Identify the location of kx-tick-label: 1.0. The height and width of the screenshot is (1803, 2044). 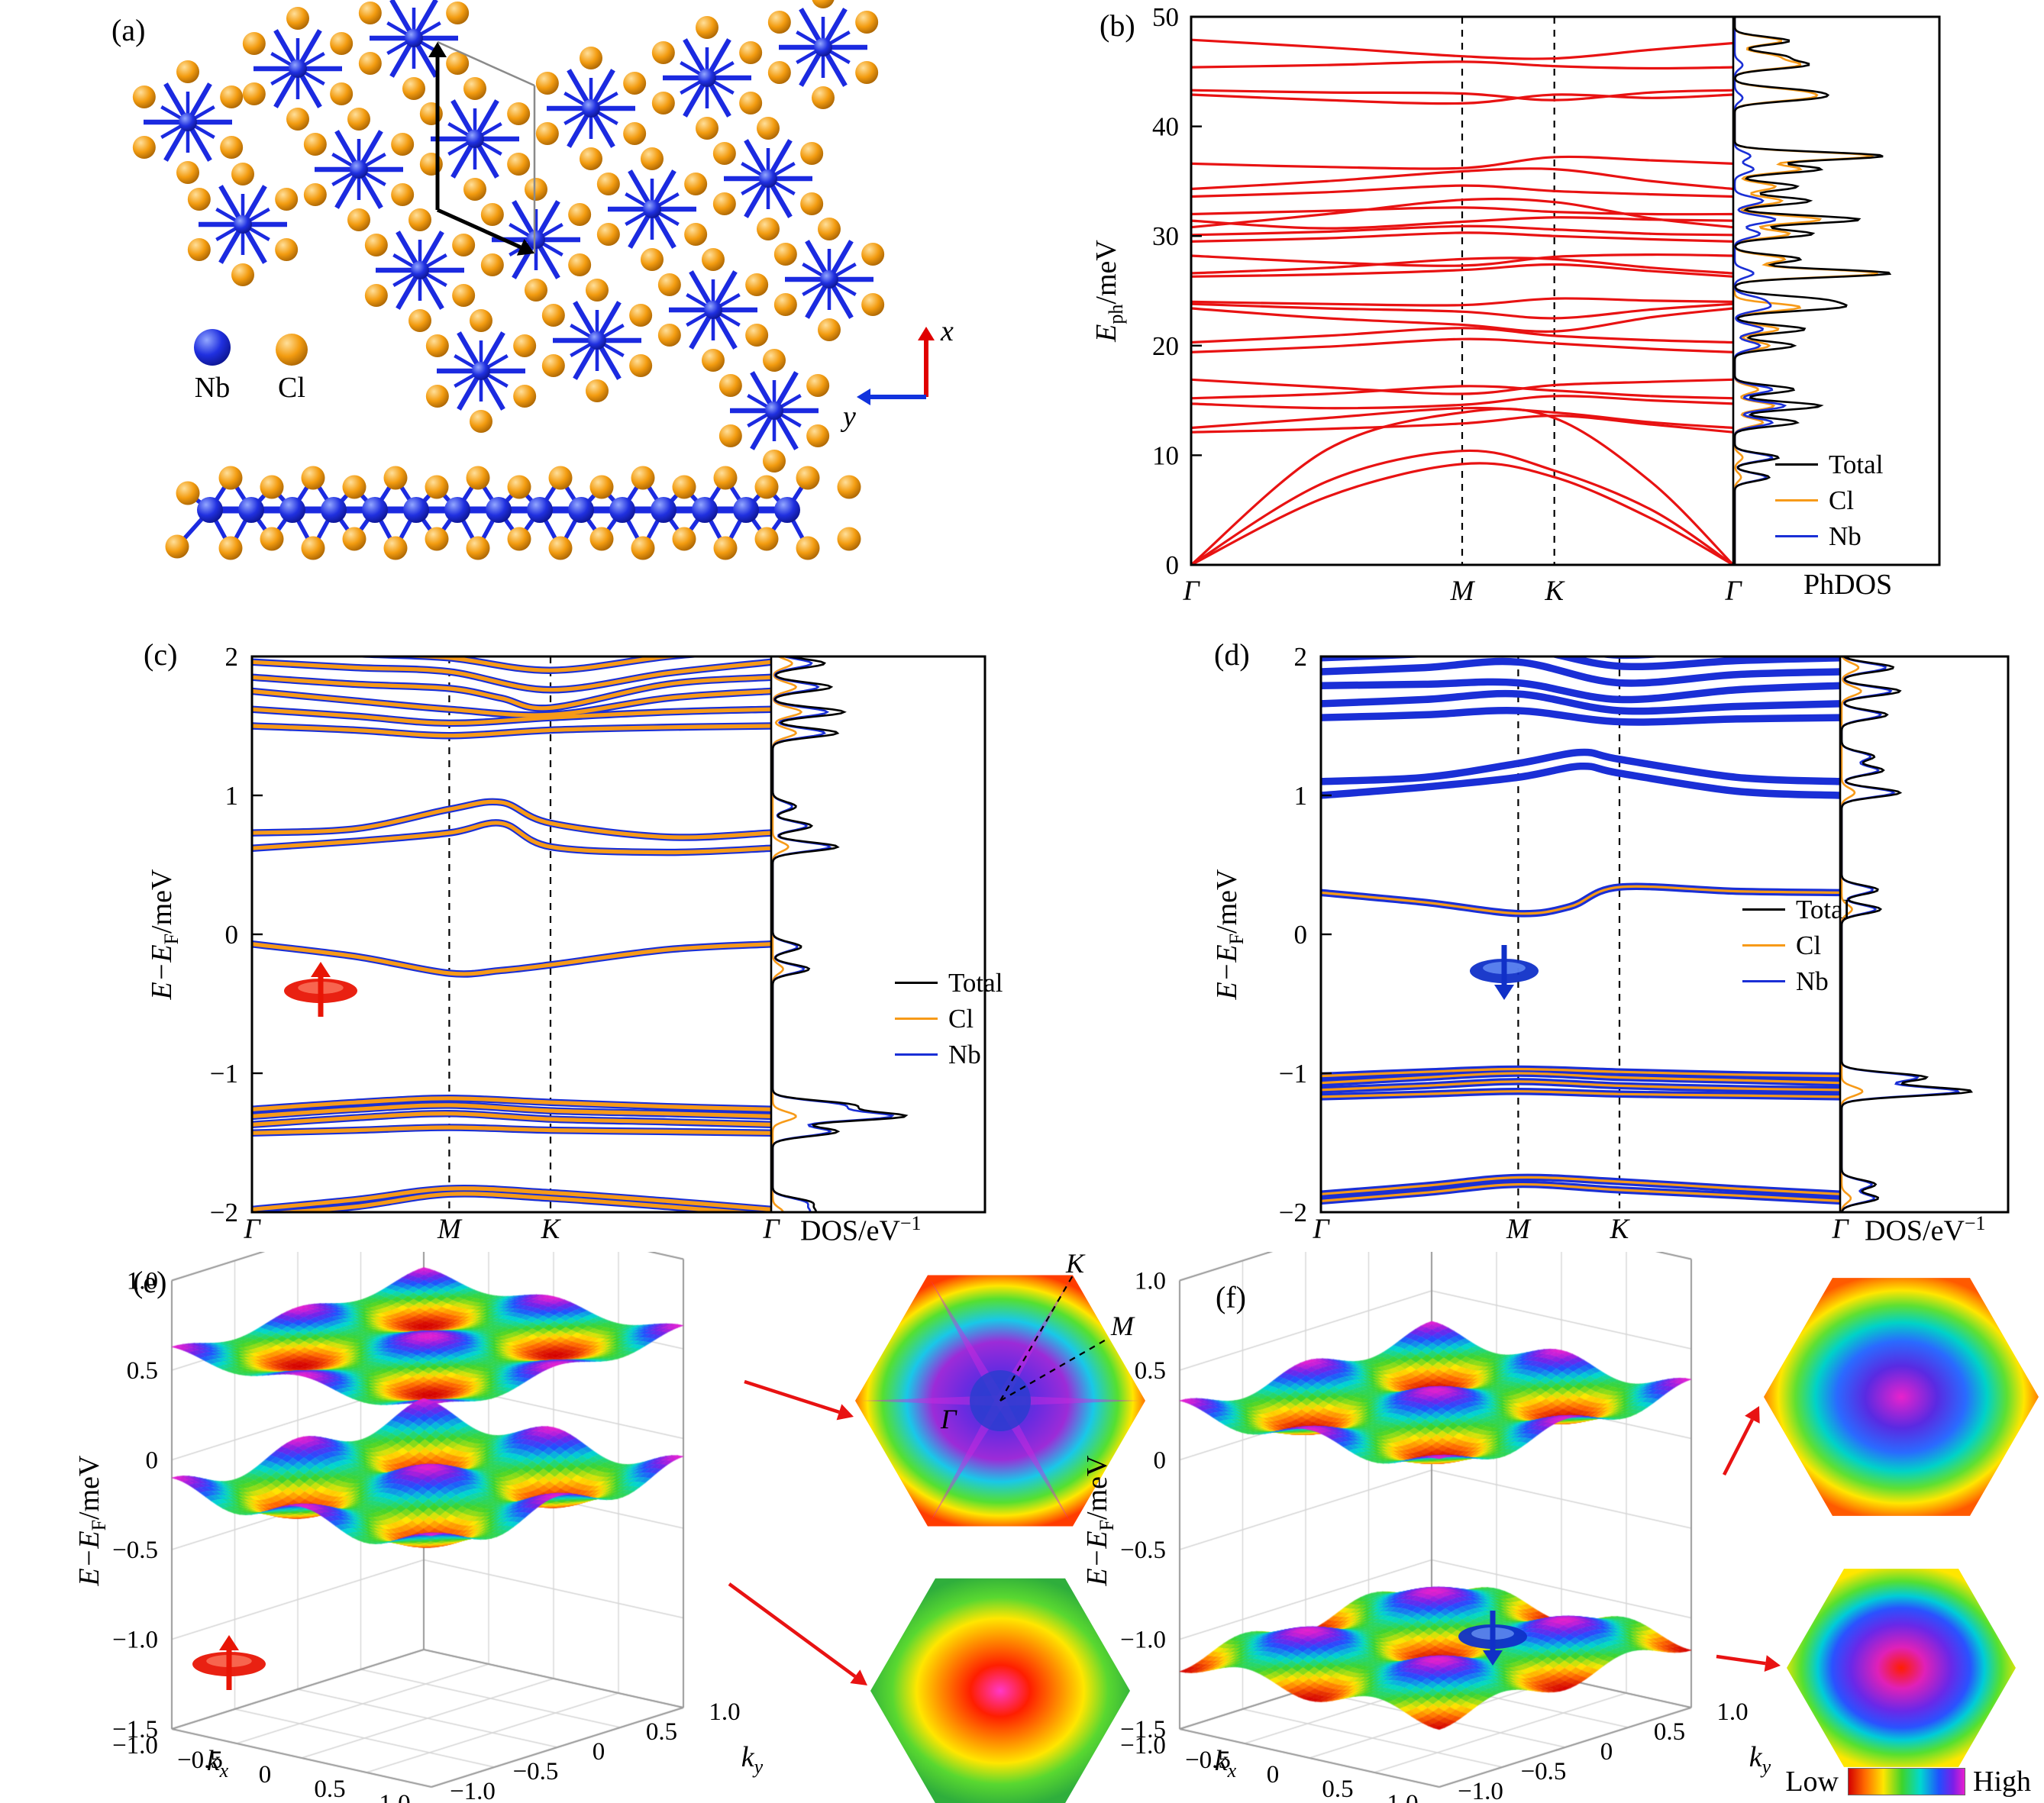
(1403, 1796).